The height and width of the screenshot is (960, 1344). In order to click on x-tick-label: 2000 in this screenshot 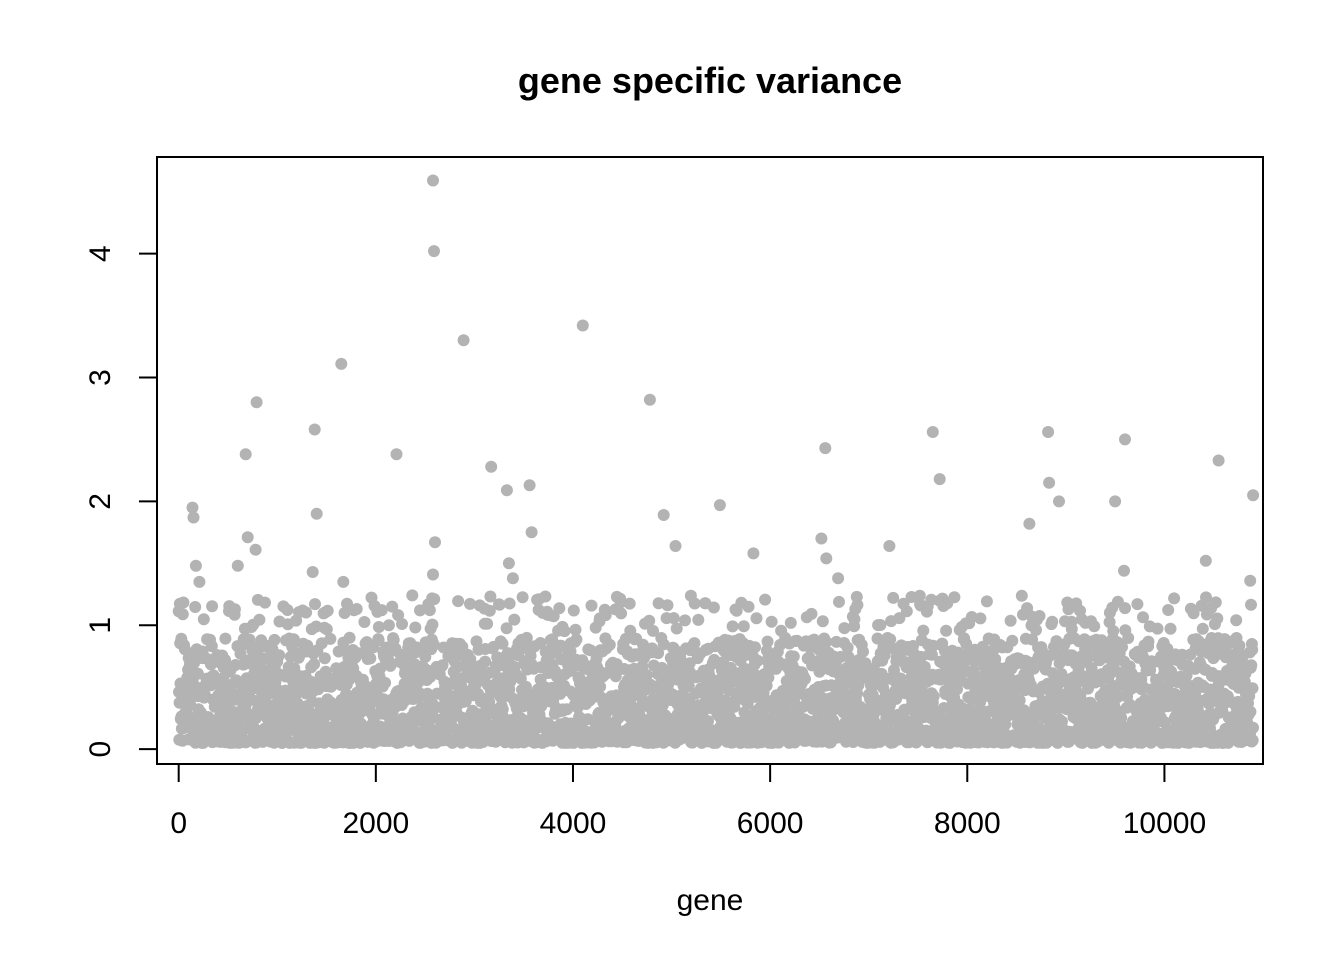, I will do `click(375, 823)`.